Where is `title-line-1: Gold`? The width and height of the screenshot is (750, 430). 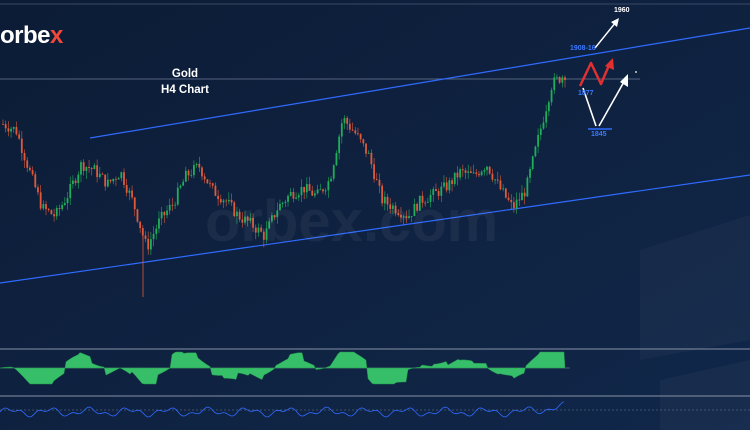 title-line-1: Gold is located at coordinates (185, 74).